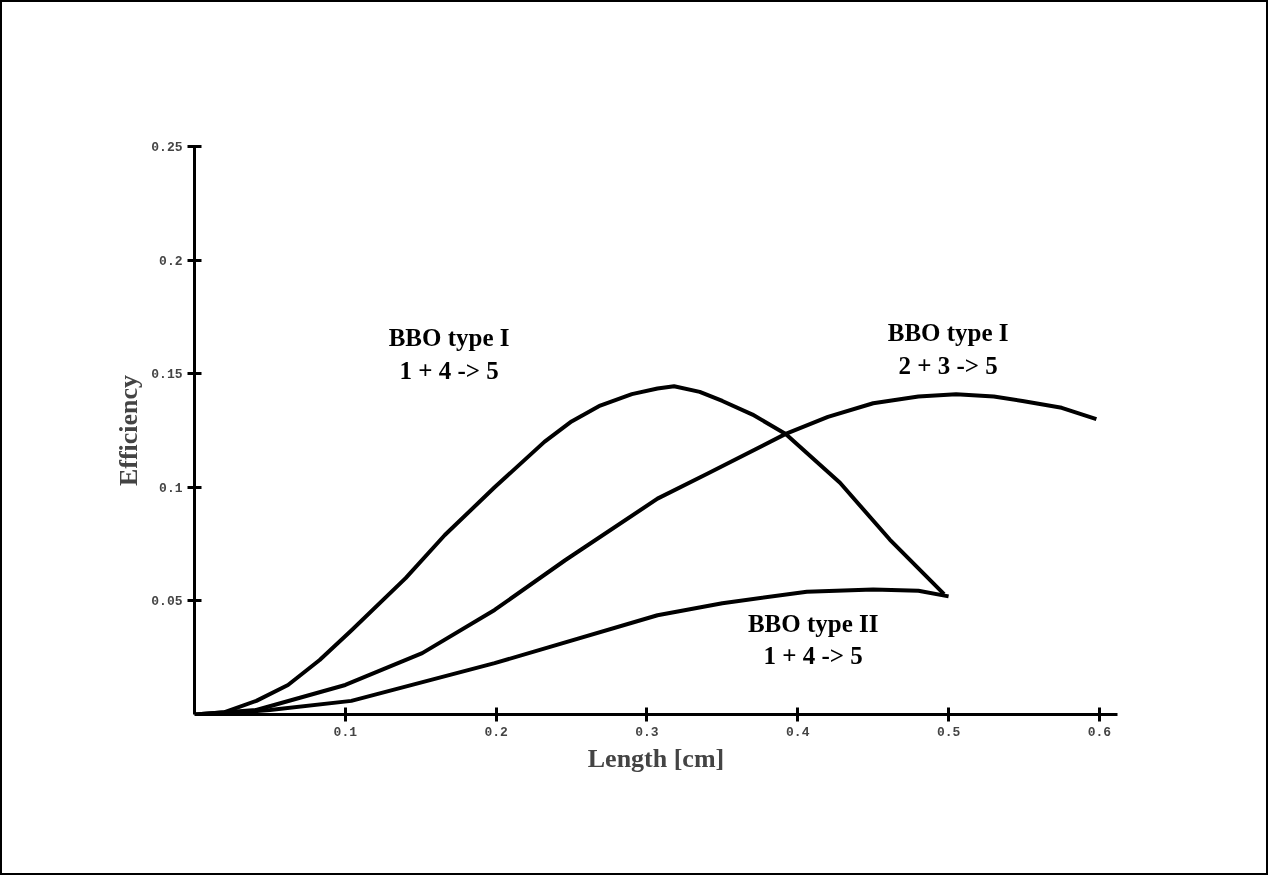  What do you see at coordinates (813, 639) in the screenshot?
I see `series-label: BBO type II 1 + 4 -> 5` at bounding box center [813, 639].